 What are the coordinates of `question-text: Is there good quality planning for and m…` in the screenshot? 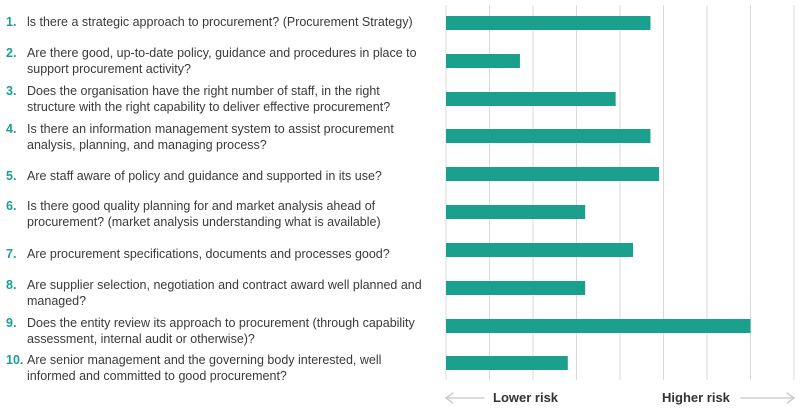 It's located at (204, 214).